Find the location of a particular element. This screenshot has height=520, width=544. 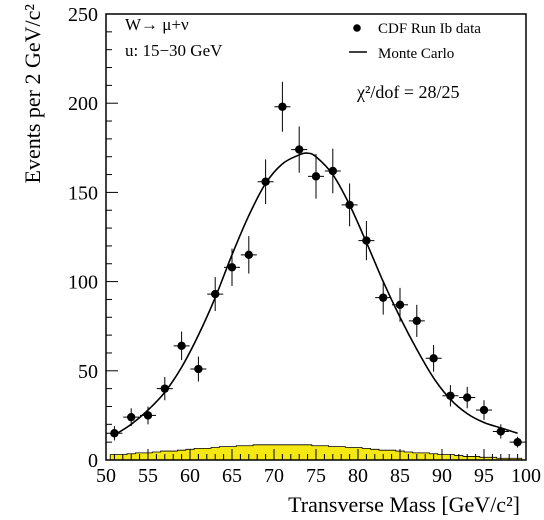

y-tick-label: 50 is located at coordinates (88, 372).